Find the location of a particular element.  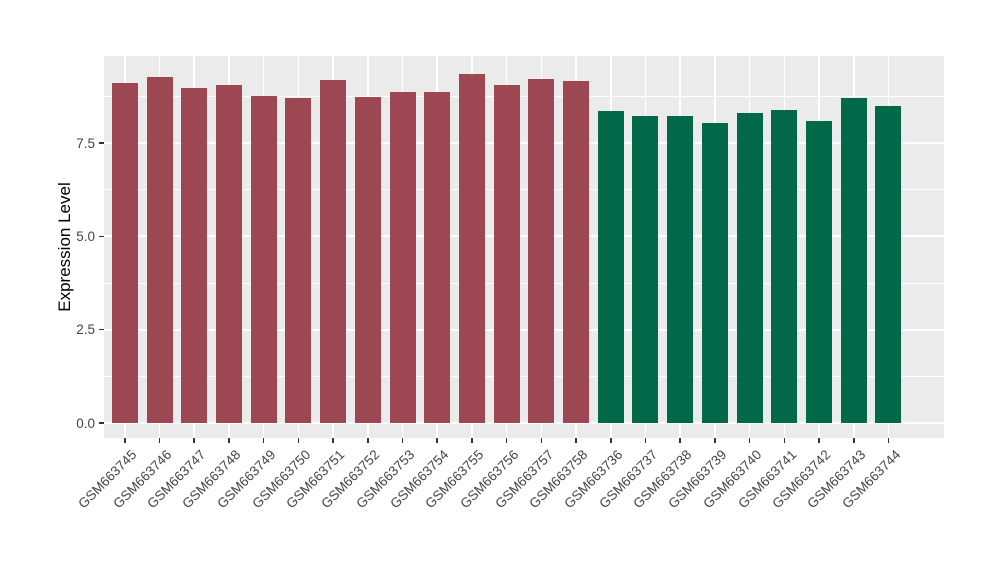

bar-GSM663754 is located at coordinates (437, 257).